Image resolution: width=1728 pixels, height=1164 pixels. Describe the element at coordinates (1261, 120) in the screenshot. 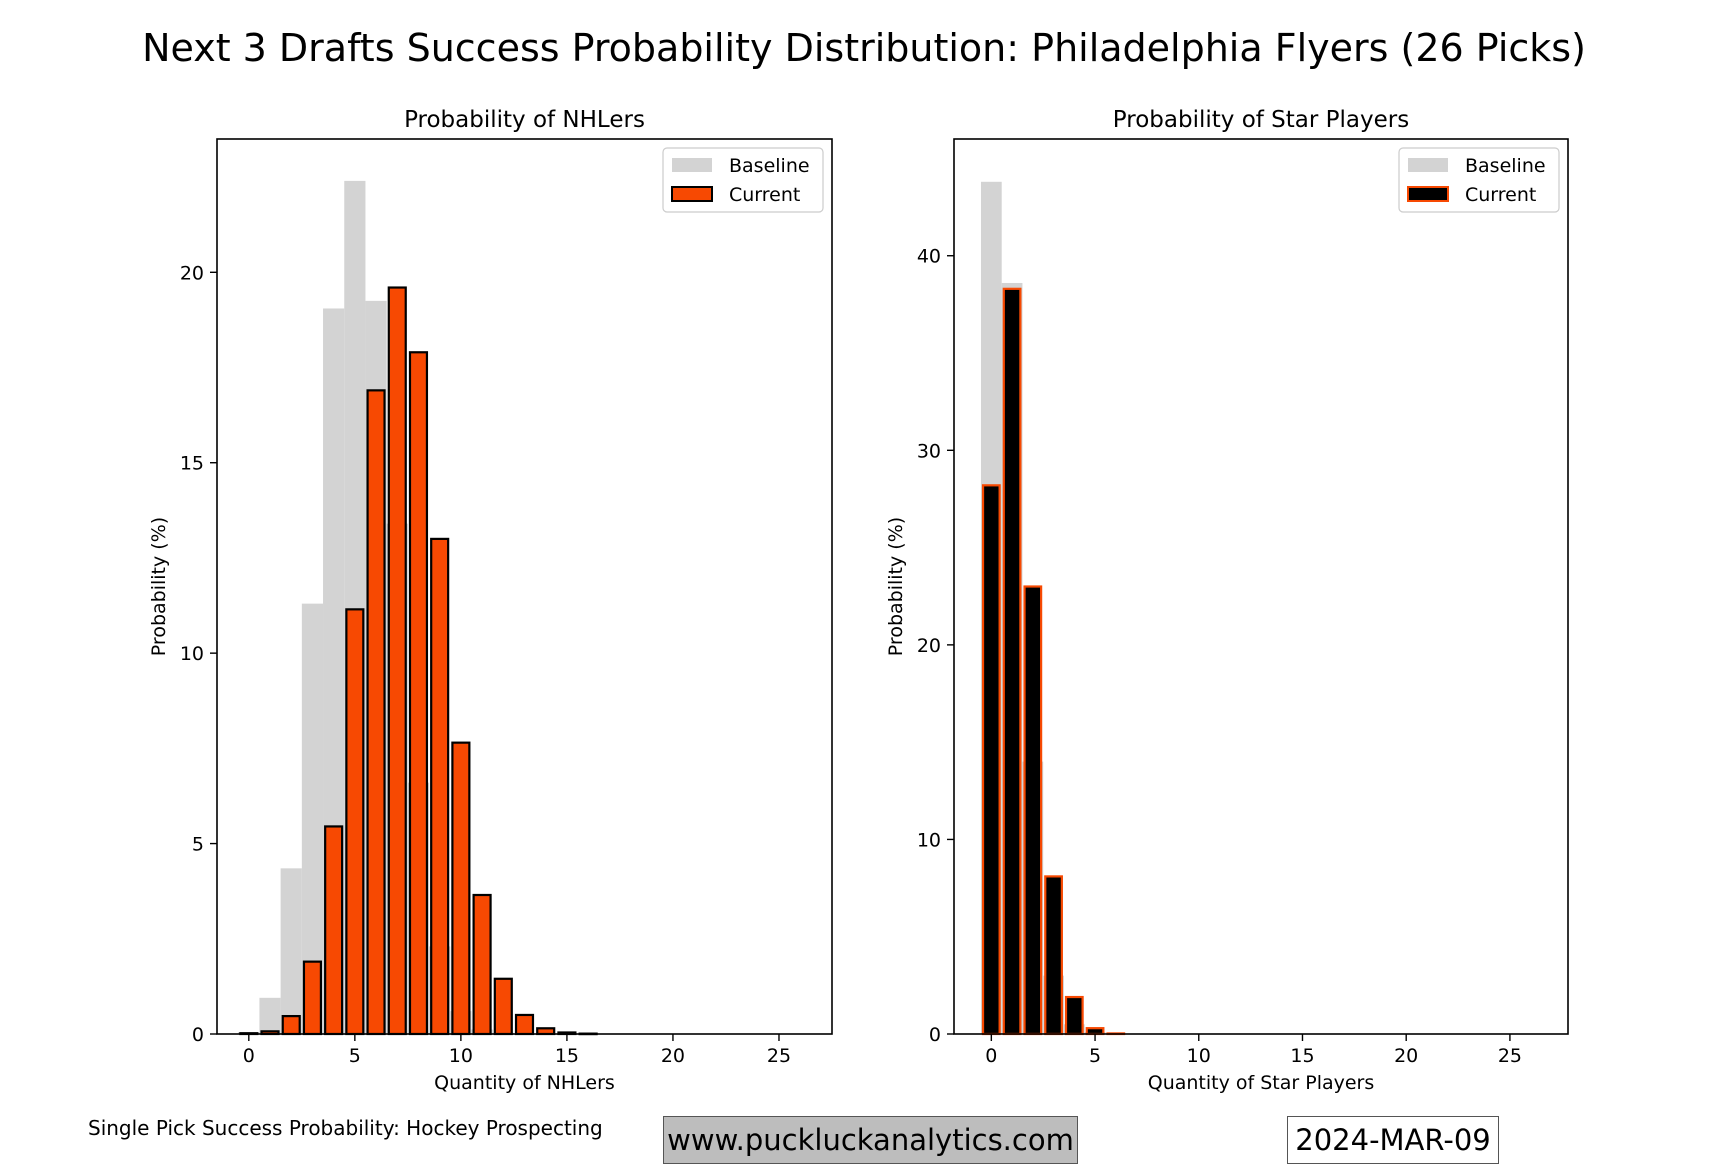

I see `subplot-title: Probability of Star Players` at that location.